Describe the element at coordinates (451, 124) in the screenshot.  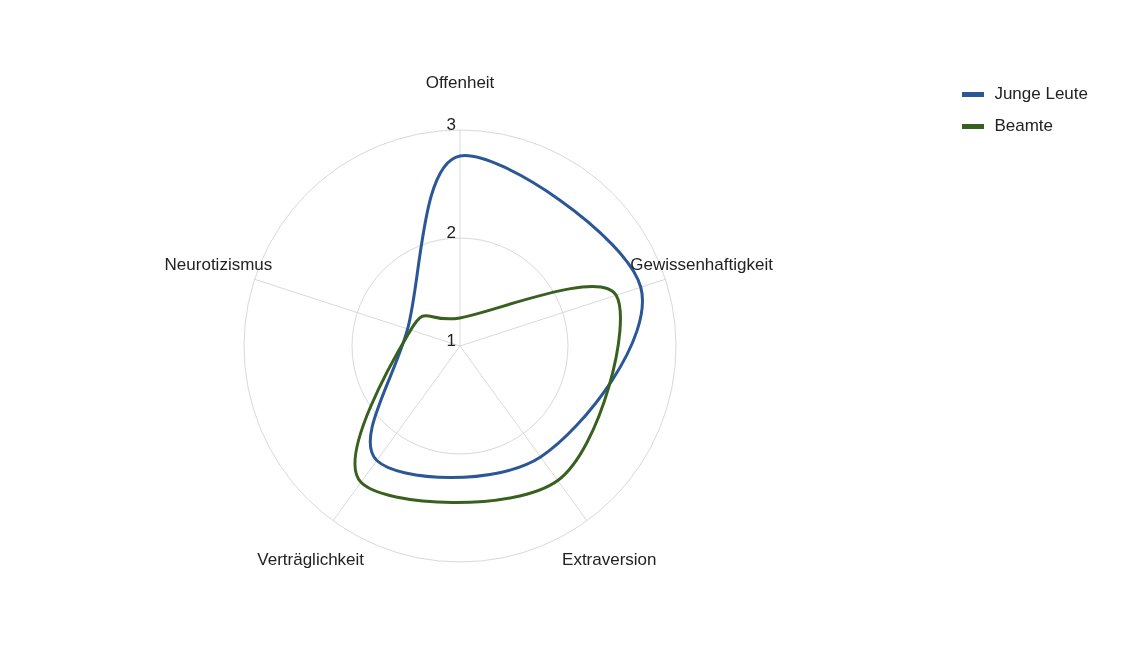
I see `y-tick-label: 3` at that location.